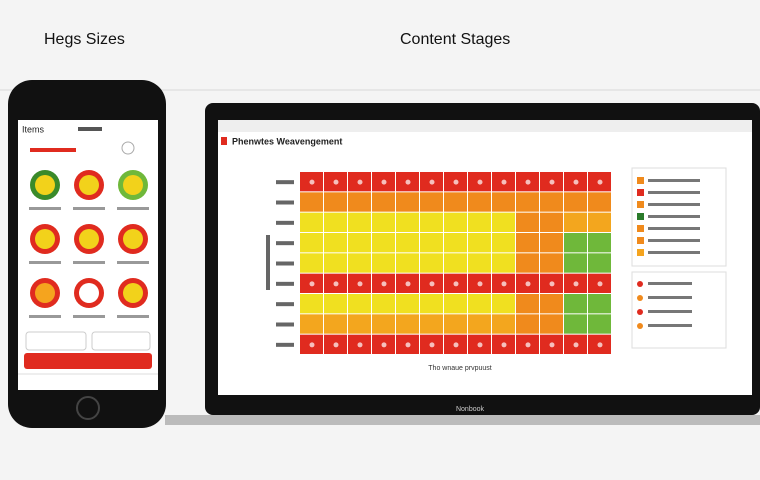 This screenshot has width=760, height=480. Describe the element at coordinates (88, 408) in the screenshot. I see `home-button` at that location.